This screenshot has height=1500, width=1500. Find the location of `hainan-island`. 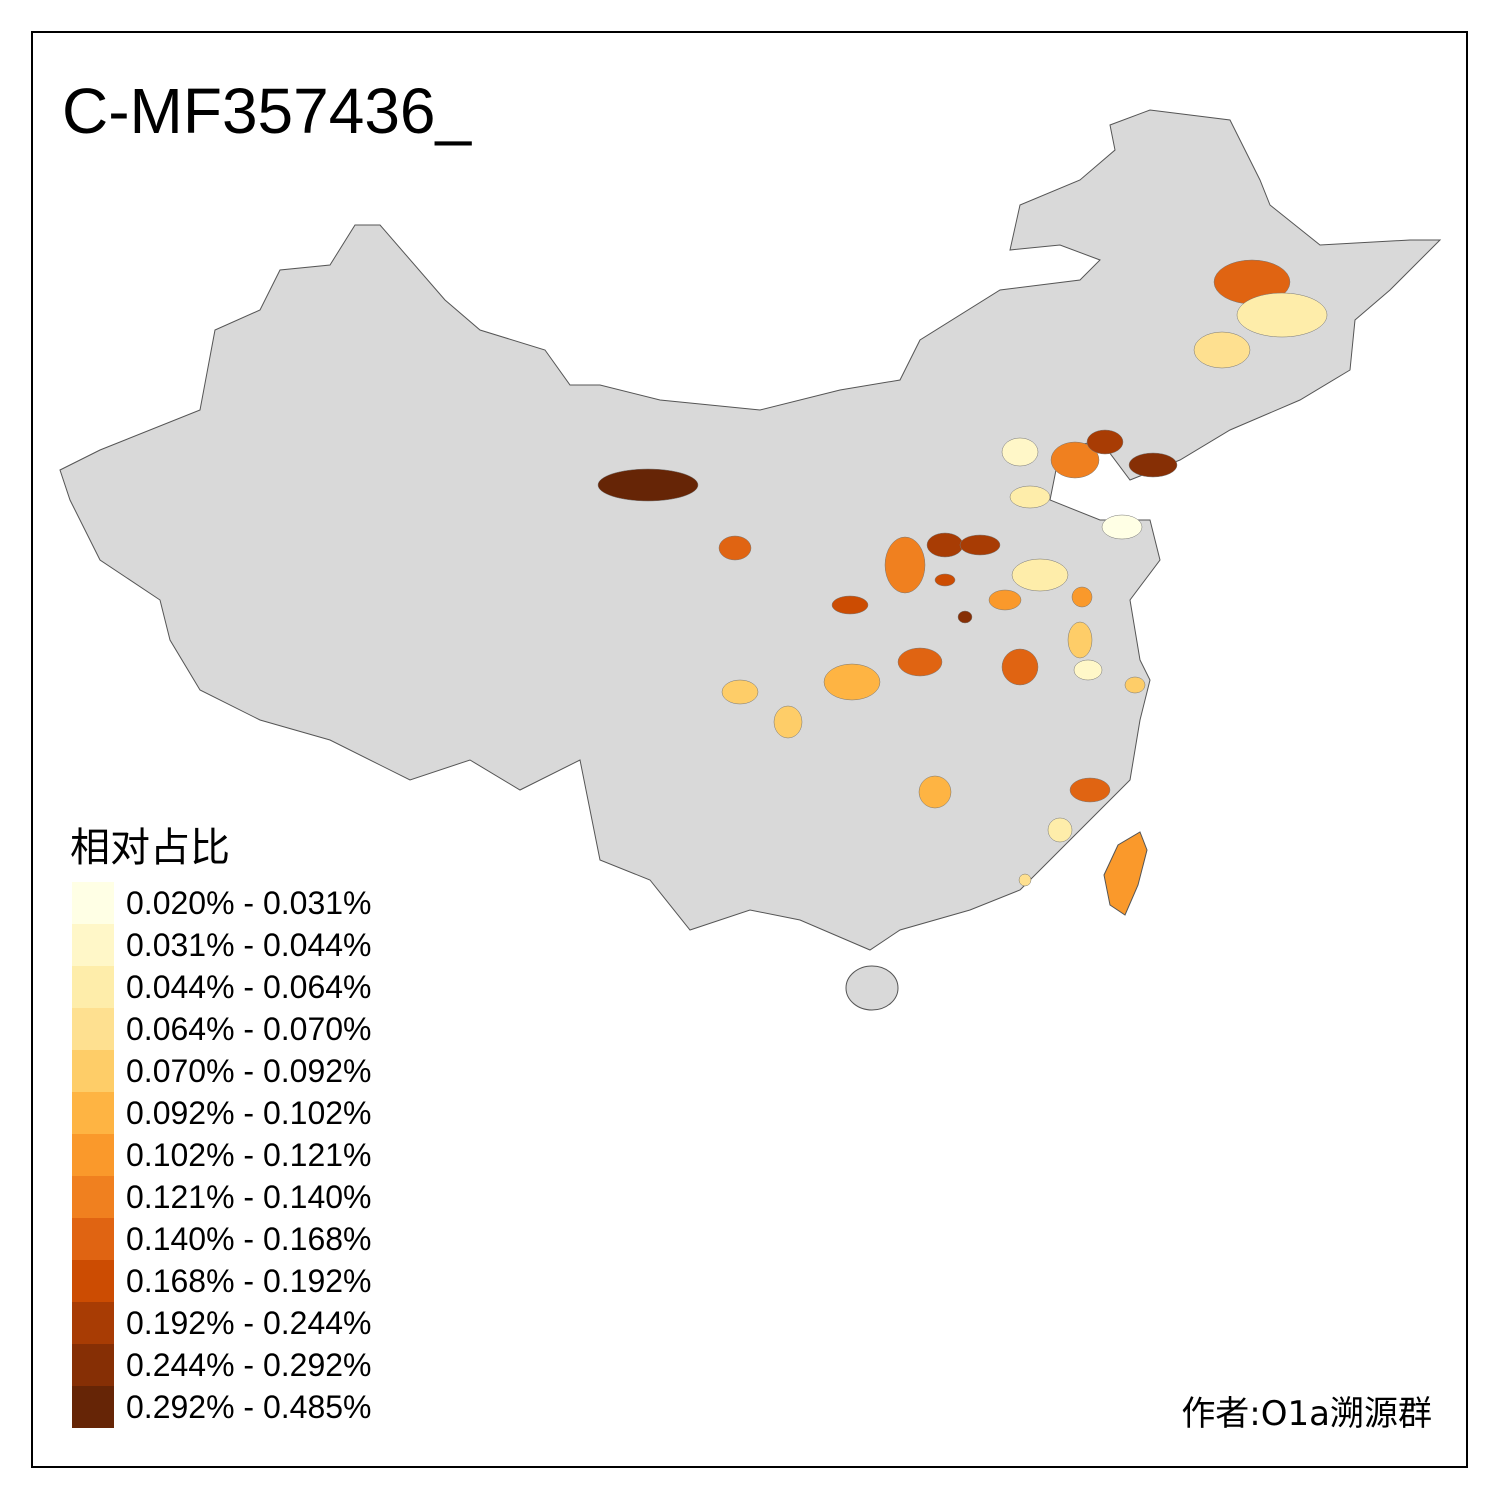

hainan-island is located at coordinates (872, 988).